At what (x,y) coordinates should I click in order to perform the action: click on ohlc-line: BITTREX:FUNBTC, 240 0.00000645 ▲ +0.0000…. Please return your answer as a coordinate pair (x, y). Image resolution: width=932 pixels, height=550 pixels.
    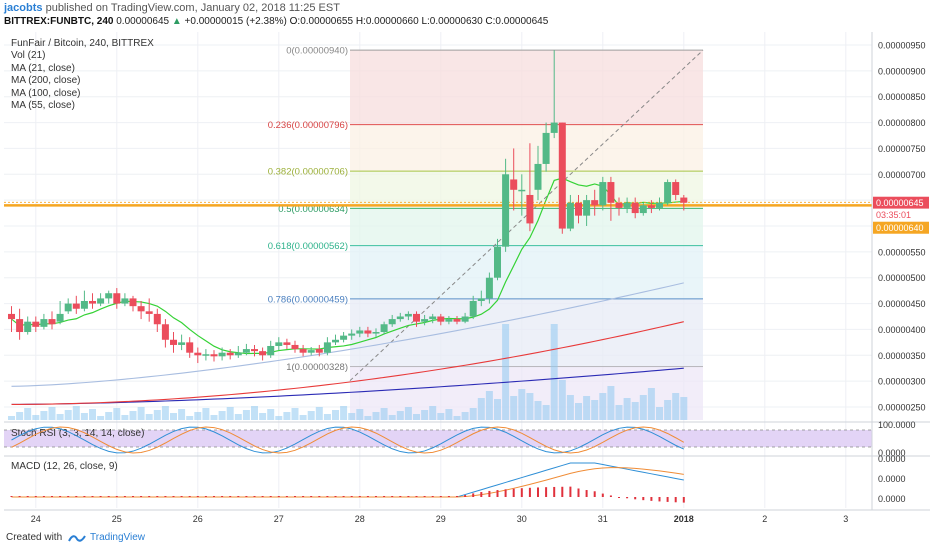
    Looking at the image, I should click on (276, 21).